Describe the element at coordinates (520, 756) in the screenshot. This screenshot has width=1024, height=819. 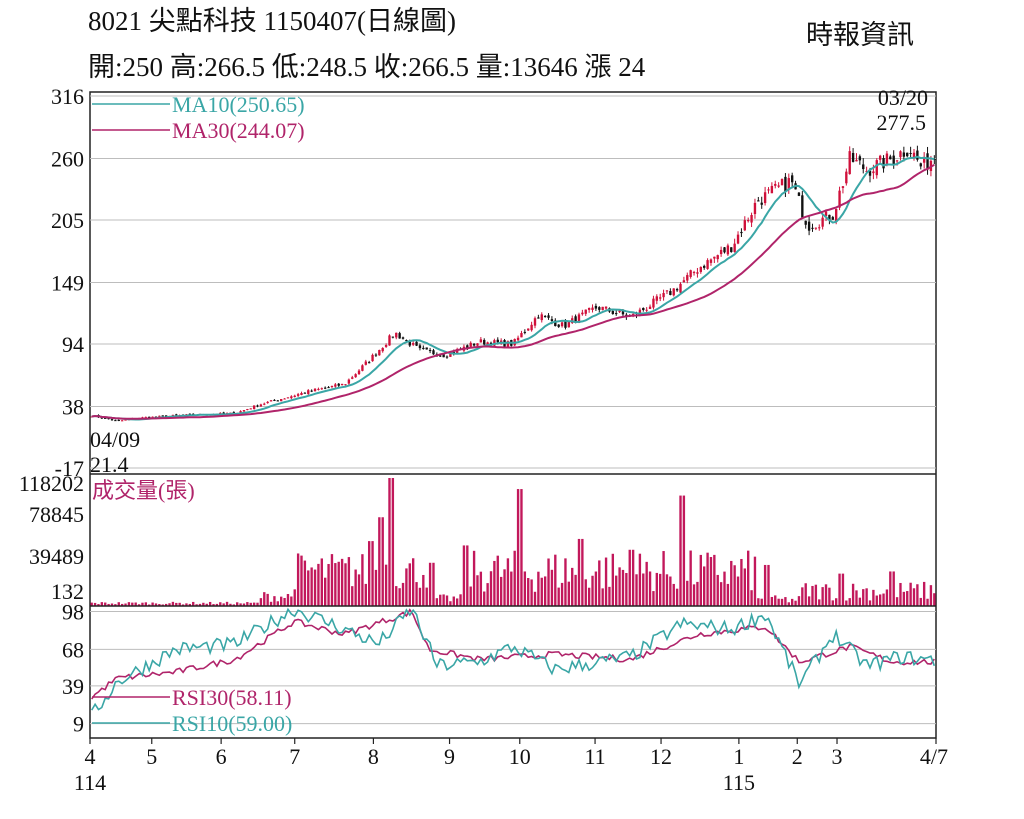
I see `month-label: 10` at that location.